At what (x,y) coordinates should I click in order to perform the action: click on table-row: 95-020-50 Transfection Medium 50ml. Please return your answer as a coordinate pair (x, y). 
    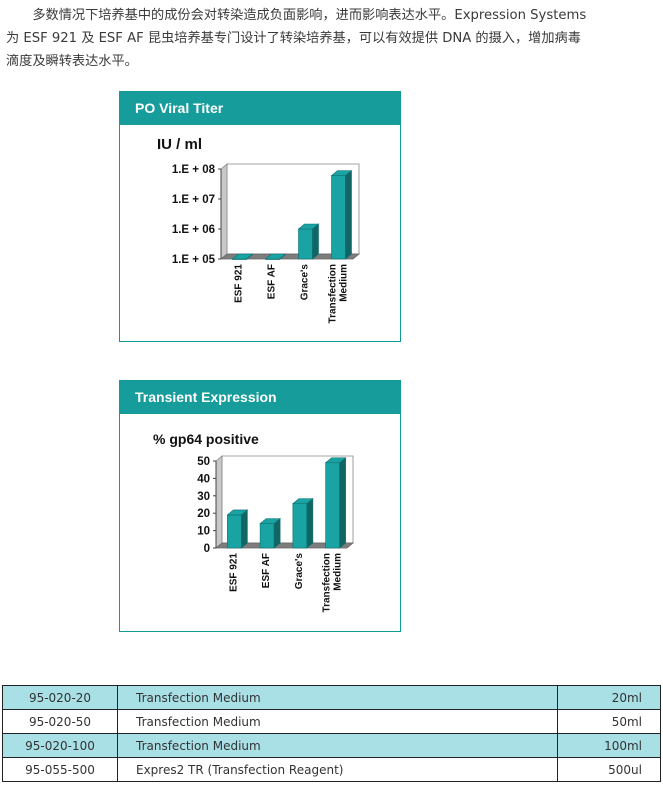
    Looking at the image, I should click on (331, 721).